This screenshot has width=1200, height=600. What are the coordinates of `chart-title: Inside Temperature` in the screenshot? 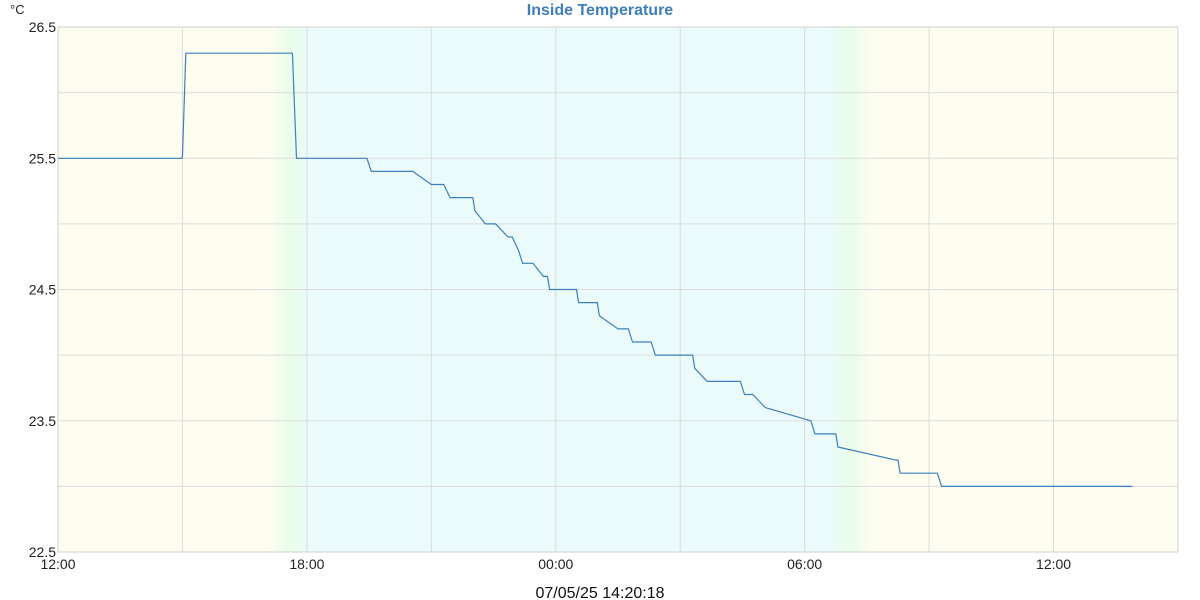 It's located at (600, 10).